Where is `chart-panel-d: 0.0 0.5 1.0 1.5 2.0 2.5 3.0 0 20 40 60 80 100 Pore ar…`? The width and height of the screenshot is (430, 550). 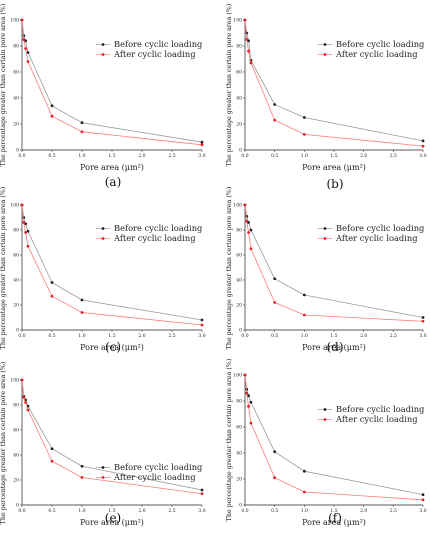
chart-panel-d: 0.0 0.5 1.0 1.5 2.0 2.5 3.0 0 20 40 60 80 100 Pore ar… is located at coordinates (326, 270).